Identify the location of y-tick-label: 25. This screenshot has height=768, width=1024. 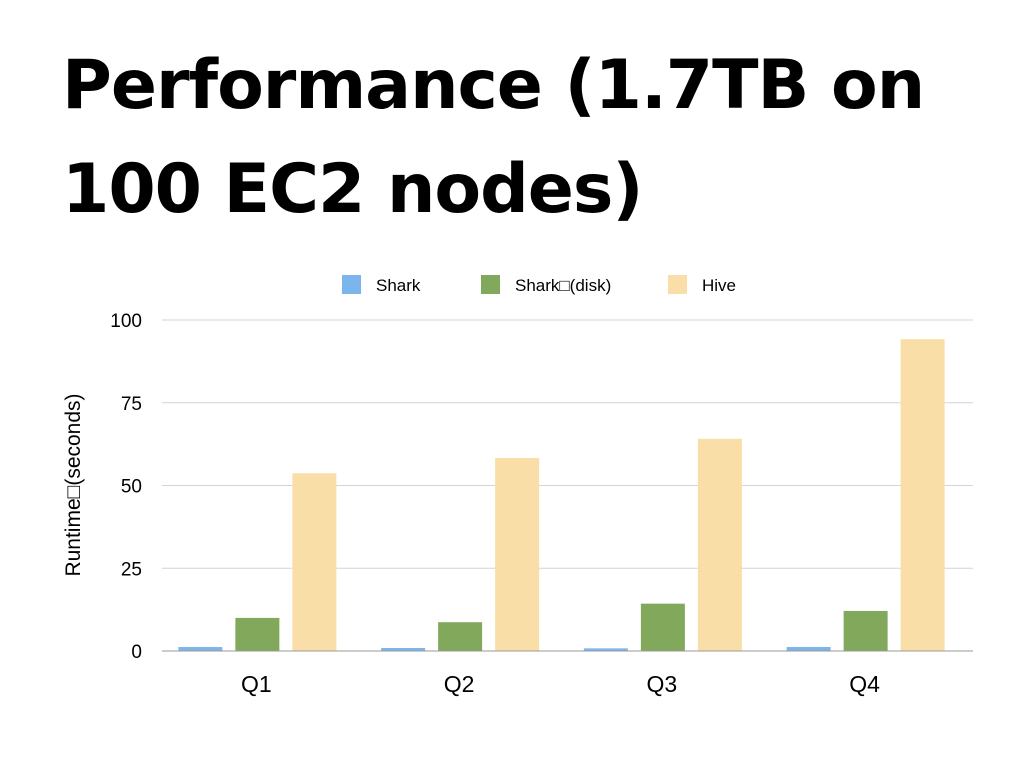
(131, 569).